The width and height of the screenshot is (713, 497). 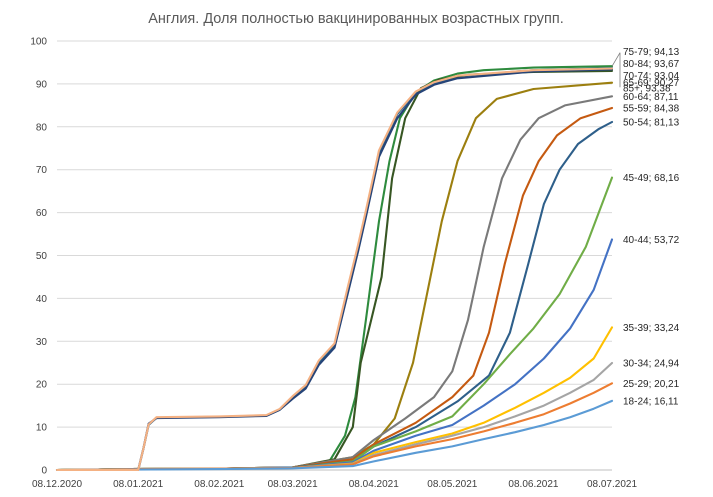 What do you see at coordinates (42, 385) in the screenshot?
I see `y-tick-label: 20` at bounding box center [42, 385].